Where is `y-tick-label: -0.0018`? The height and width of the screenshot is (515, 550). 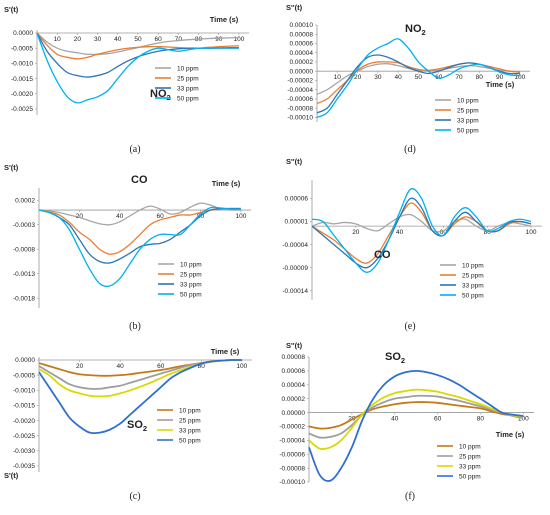 y-tick-label: -0.0018 is located at coordinates (24, 298).